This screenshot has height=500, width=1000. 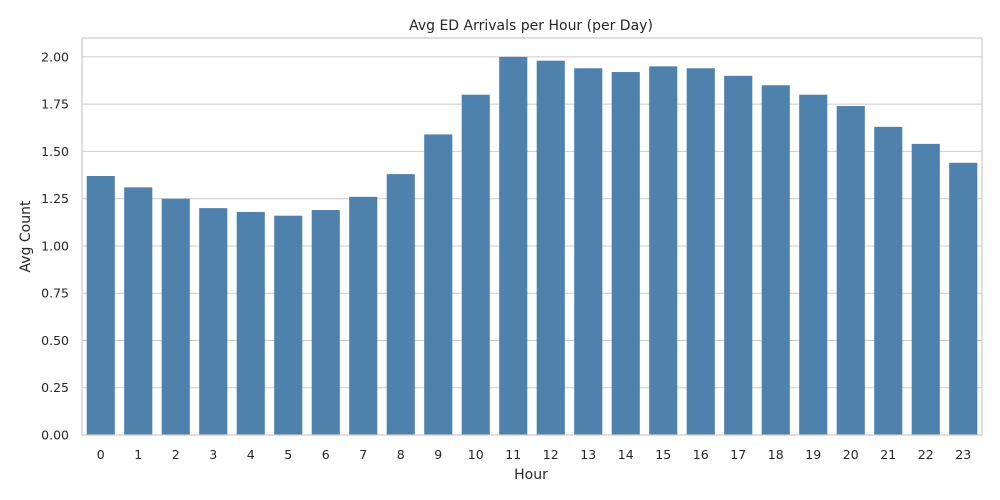 I want to click on y-tick-label: 0.50, so click(x=55, y=340).